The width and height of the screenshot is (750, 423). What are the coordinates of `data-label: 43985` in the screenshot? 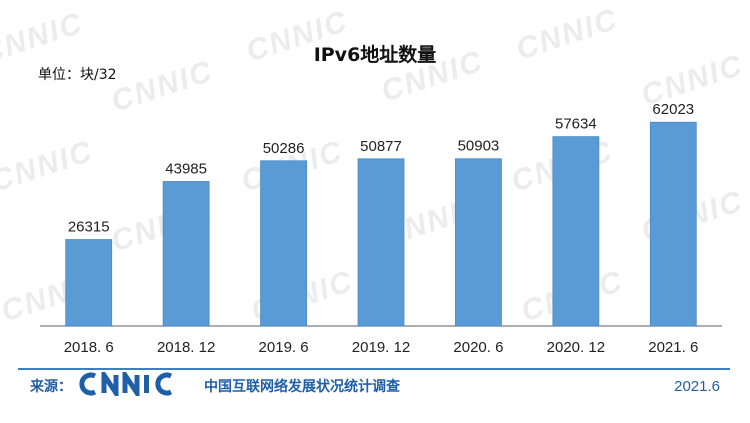 It's located at (186, 168).